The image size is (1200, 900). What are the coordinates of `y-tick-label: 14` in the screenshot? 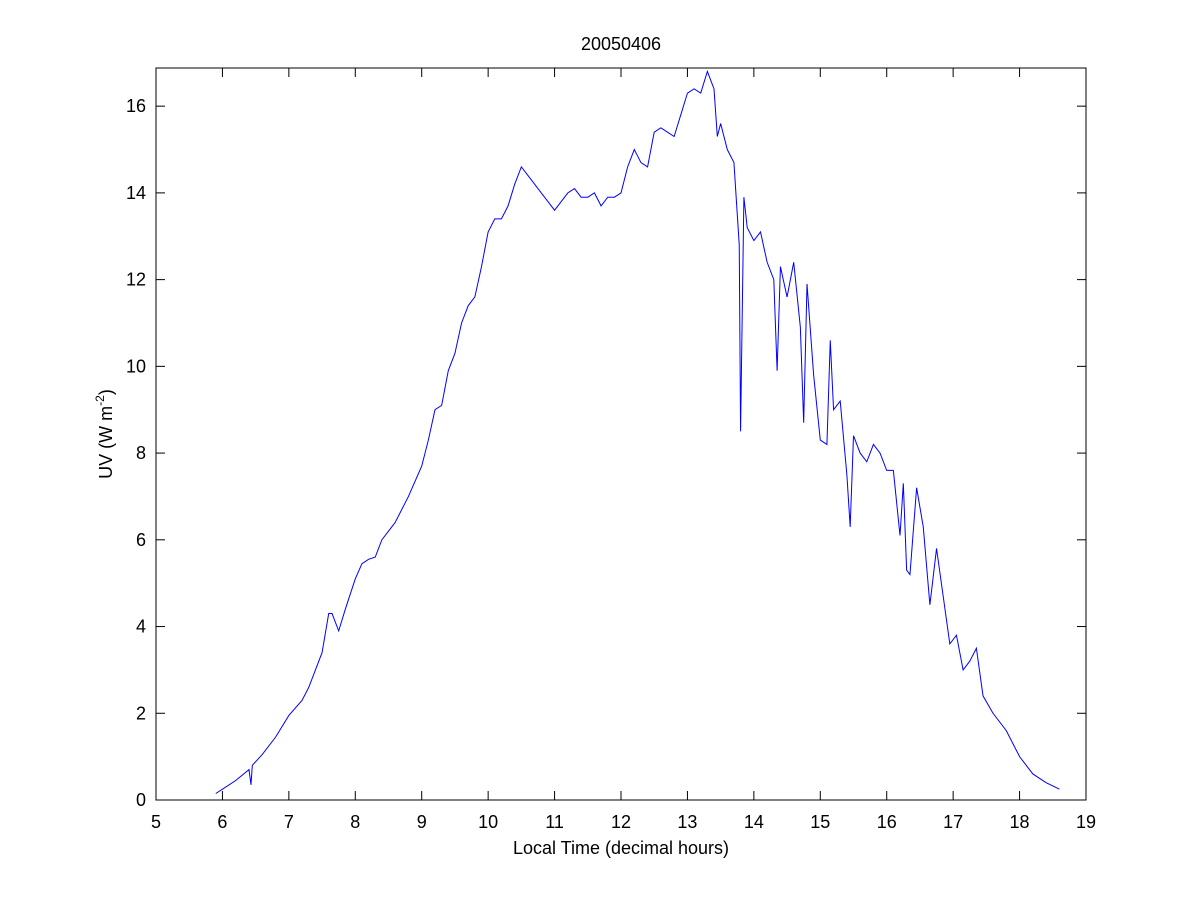 It's located at (136, 193).